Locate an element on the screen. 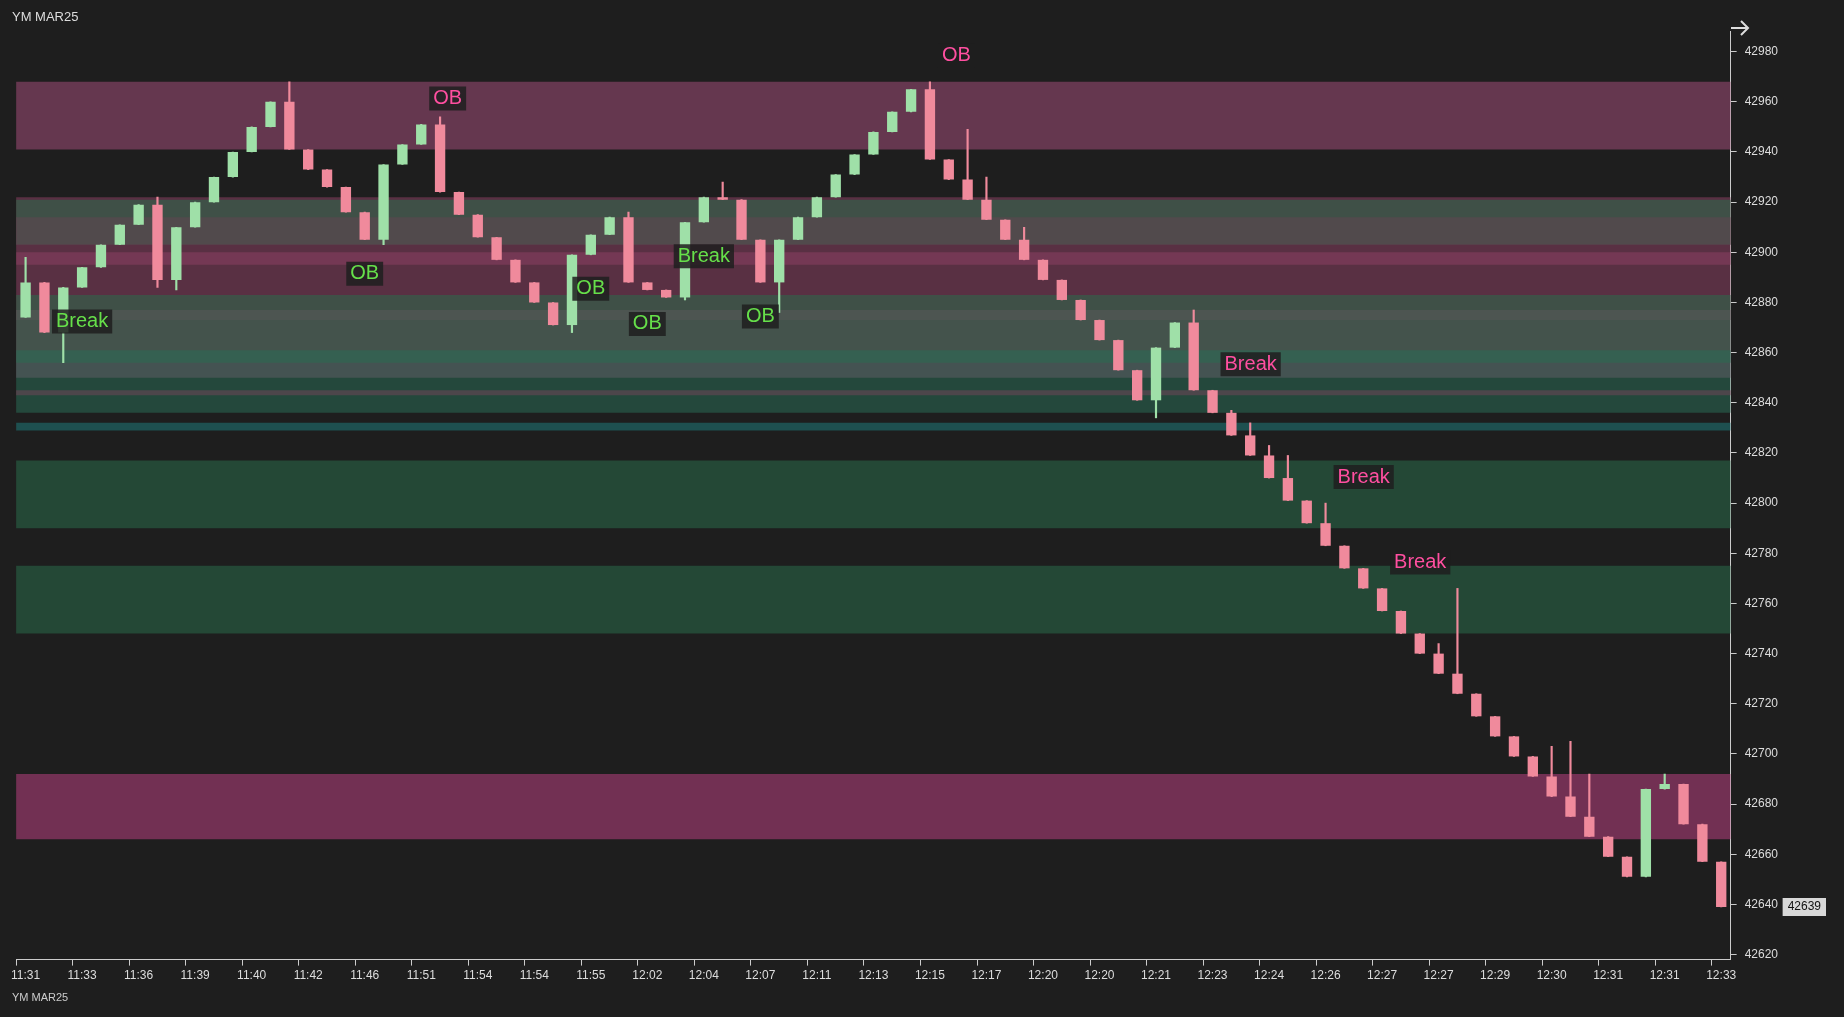 The width and height of the screenshot is (1844, 1017). x-tick-label: 12:21 is located at coordinates (1156, 975).